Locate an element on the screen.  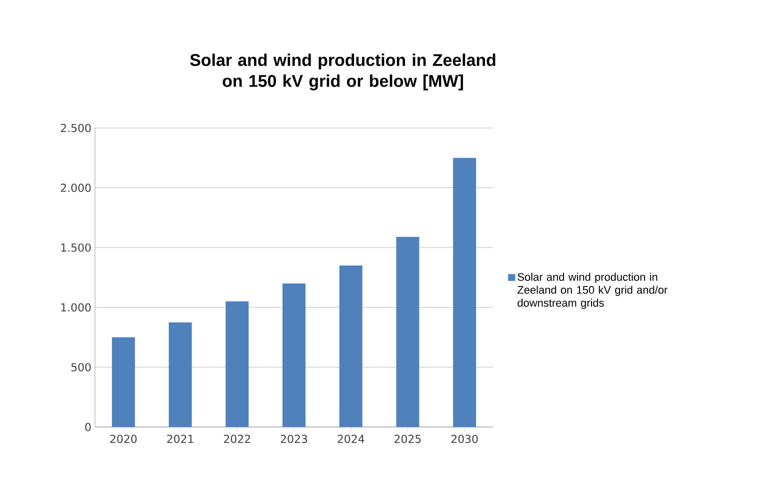
x-tick-label: 2023 is located at coordinates (294, 439).